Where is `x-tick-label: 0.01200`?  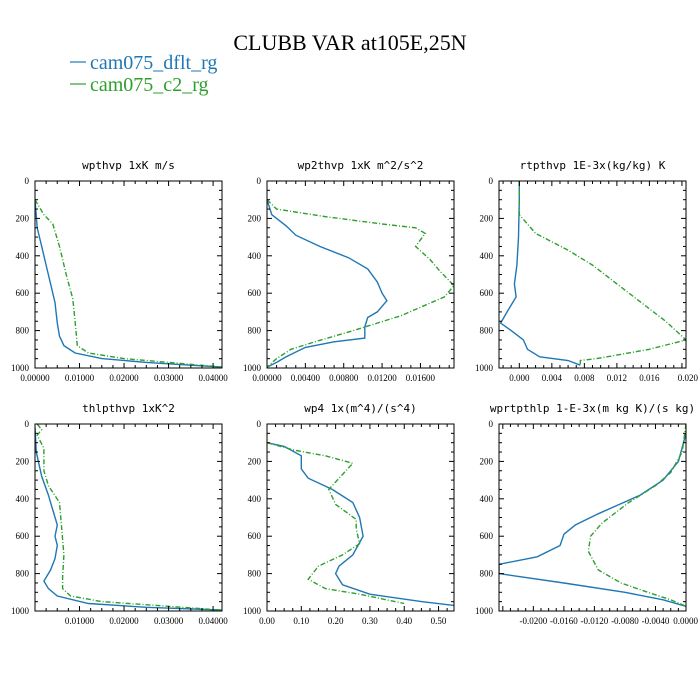 x-tick-label: 0.01200 is located at coordinates (382, 378).